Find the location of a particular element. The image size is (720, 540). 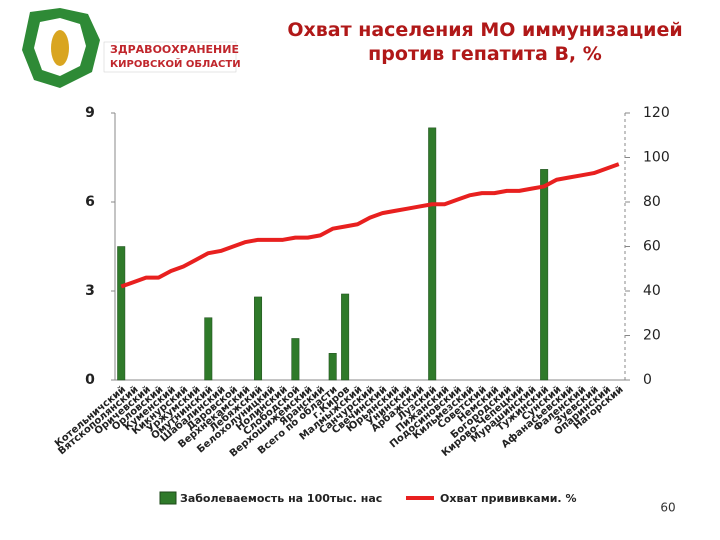

y2-tick-label: 80 is located at coordinates (652, 202).